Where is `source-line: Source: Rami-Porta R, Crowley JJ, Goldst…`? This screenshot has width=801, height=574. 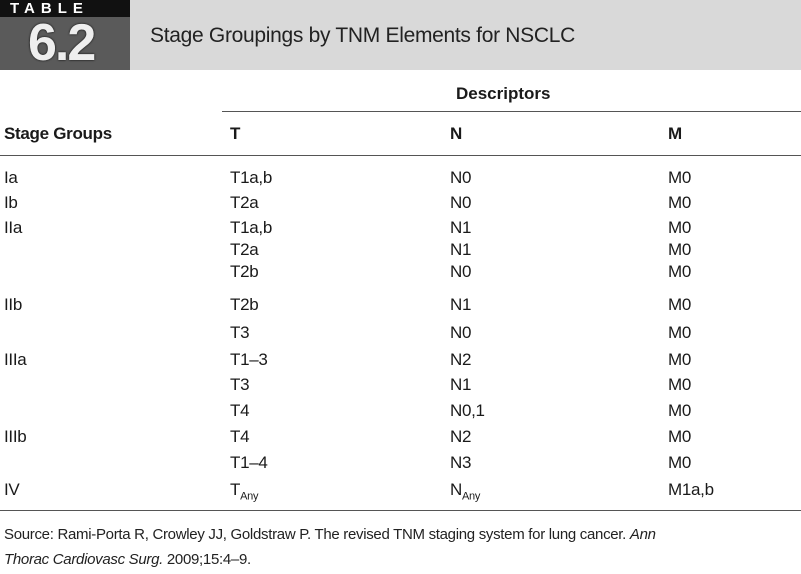 source-line: Source: Rami-Porta R, Crowley JJ, Goldst… is located at coordinates (330, 534).